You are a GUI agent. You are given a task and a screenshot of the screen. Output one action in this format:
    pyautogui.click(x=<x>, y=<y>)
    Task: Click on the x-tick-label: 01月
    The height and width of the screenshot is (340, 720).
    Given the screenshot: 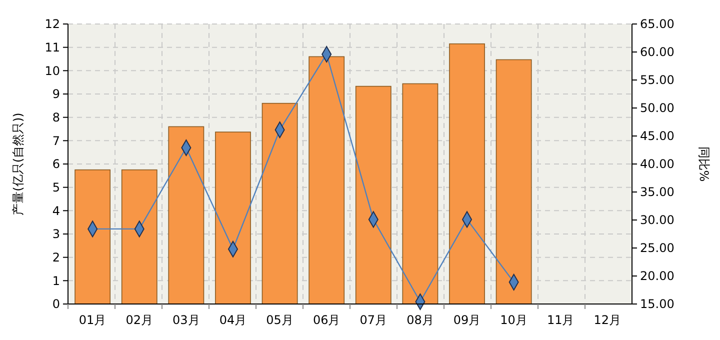 What is the action you would take?
    pyautogui.click(x=92, y=320)
    